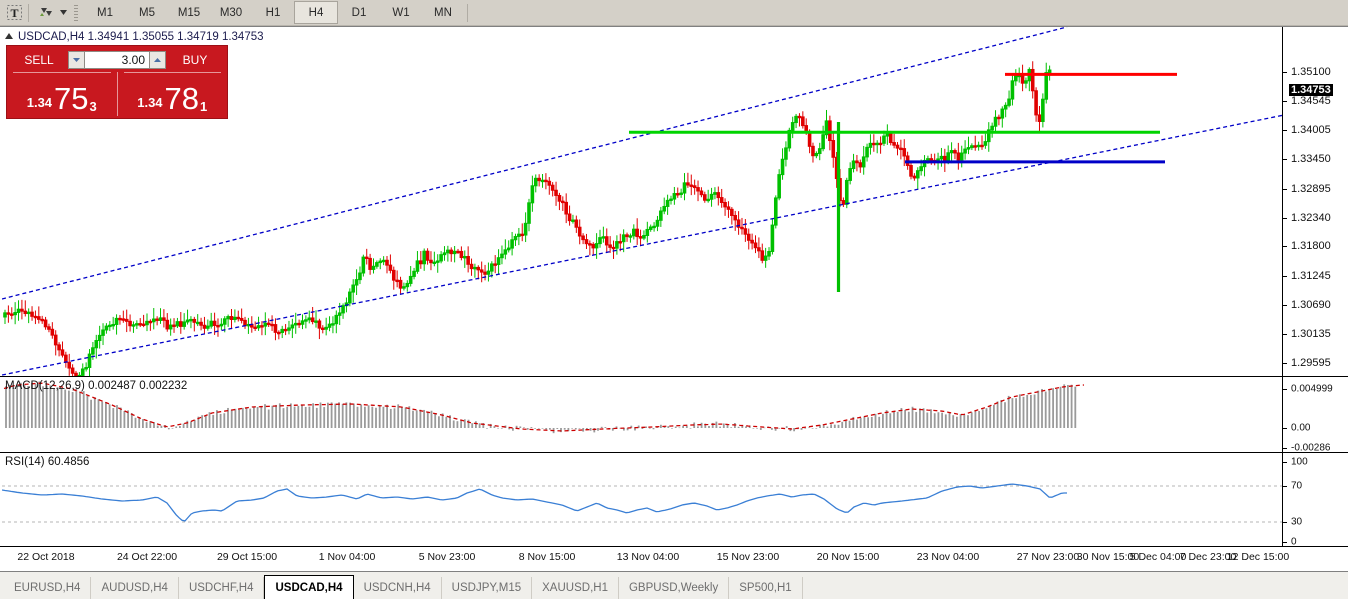 Image resolution: width=1348 pixels, height=599 pixels. Describe the element at coordinates (1311, 129) in the screenshot. I see `price-tick-label: 1.34005` at that location.